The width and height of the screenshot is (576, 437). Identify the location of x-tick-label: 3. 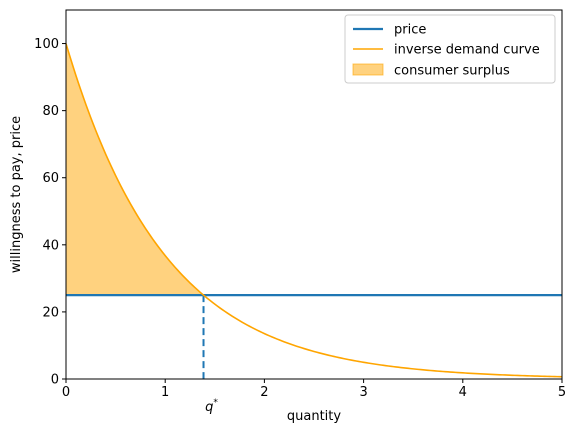
(363, 392).